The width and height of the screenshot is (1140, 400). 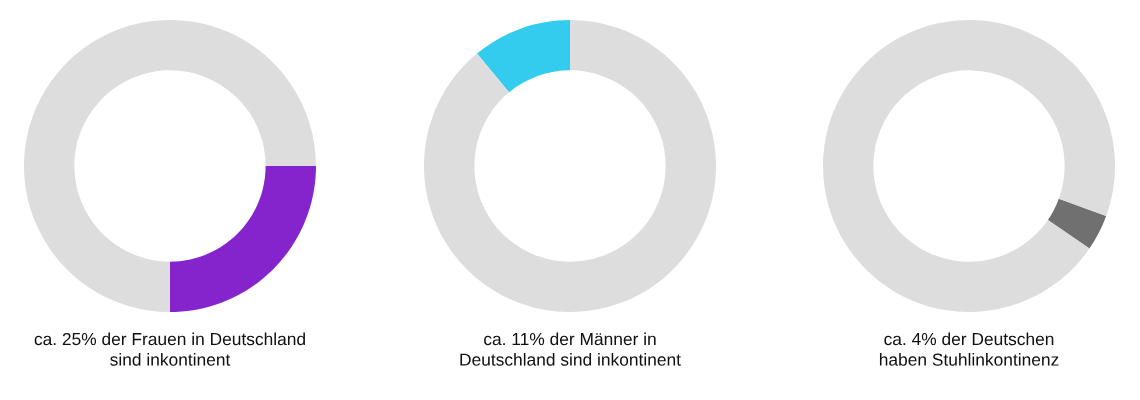 I want to click on text: ca. 4% der Deutschen haben Stuhlinkontinenz, so click(x=969, y=349).